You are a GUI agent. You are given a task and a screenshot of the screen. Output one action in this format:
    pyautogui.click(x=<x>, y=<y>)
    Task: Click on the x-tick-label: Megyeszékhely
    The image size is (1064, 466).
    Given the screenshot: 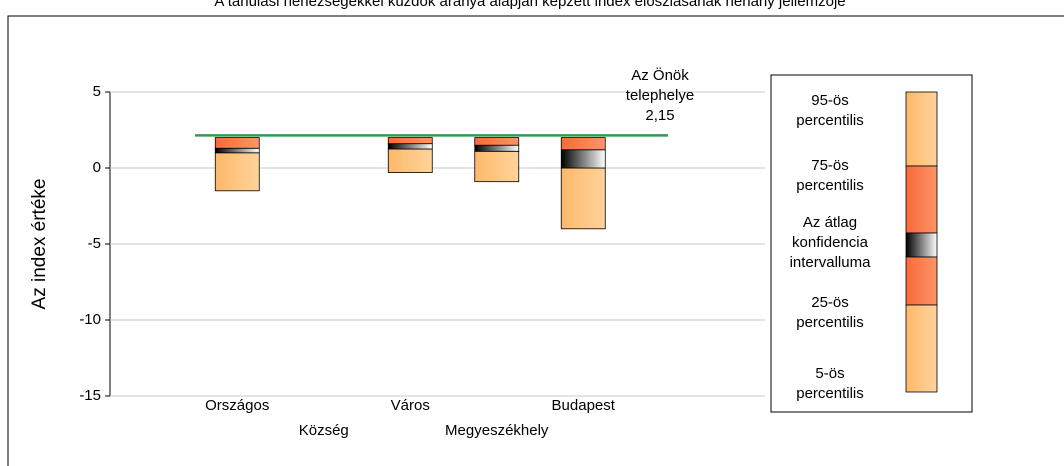 What is the action you would take?
    pyautogui.click(x=497, y=430)
    